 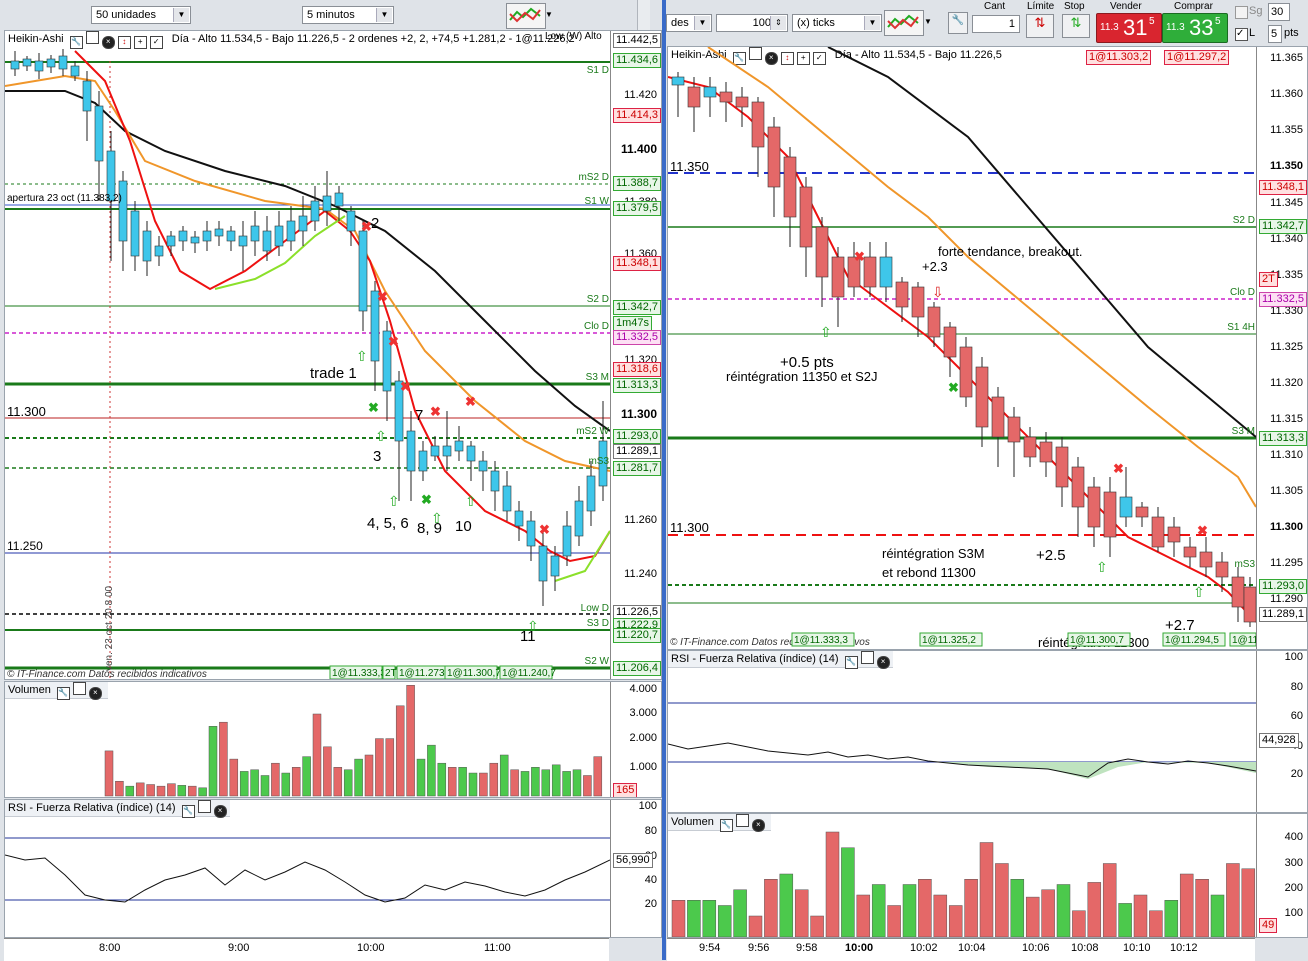 What do you see at coordinates (1281, 875) in the screenshot?
I see `right-volume-axis: 400 300 200 100 49` at bounding box center [1281, 875].